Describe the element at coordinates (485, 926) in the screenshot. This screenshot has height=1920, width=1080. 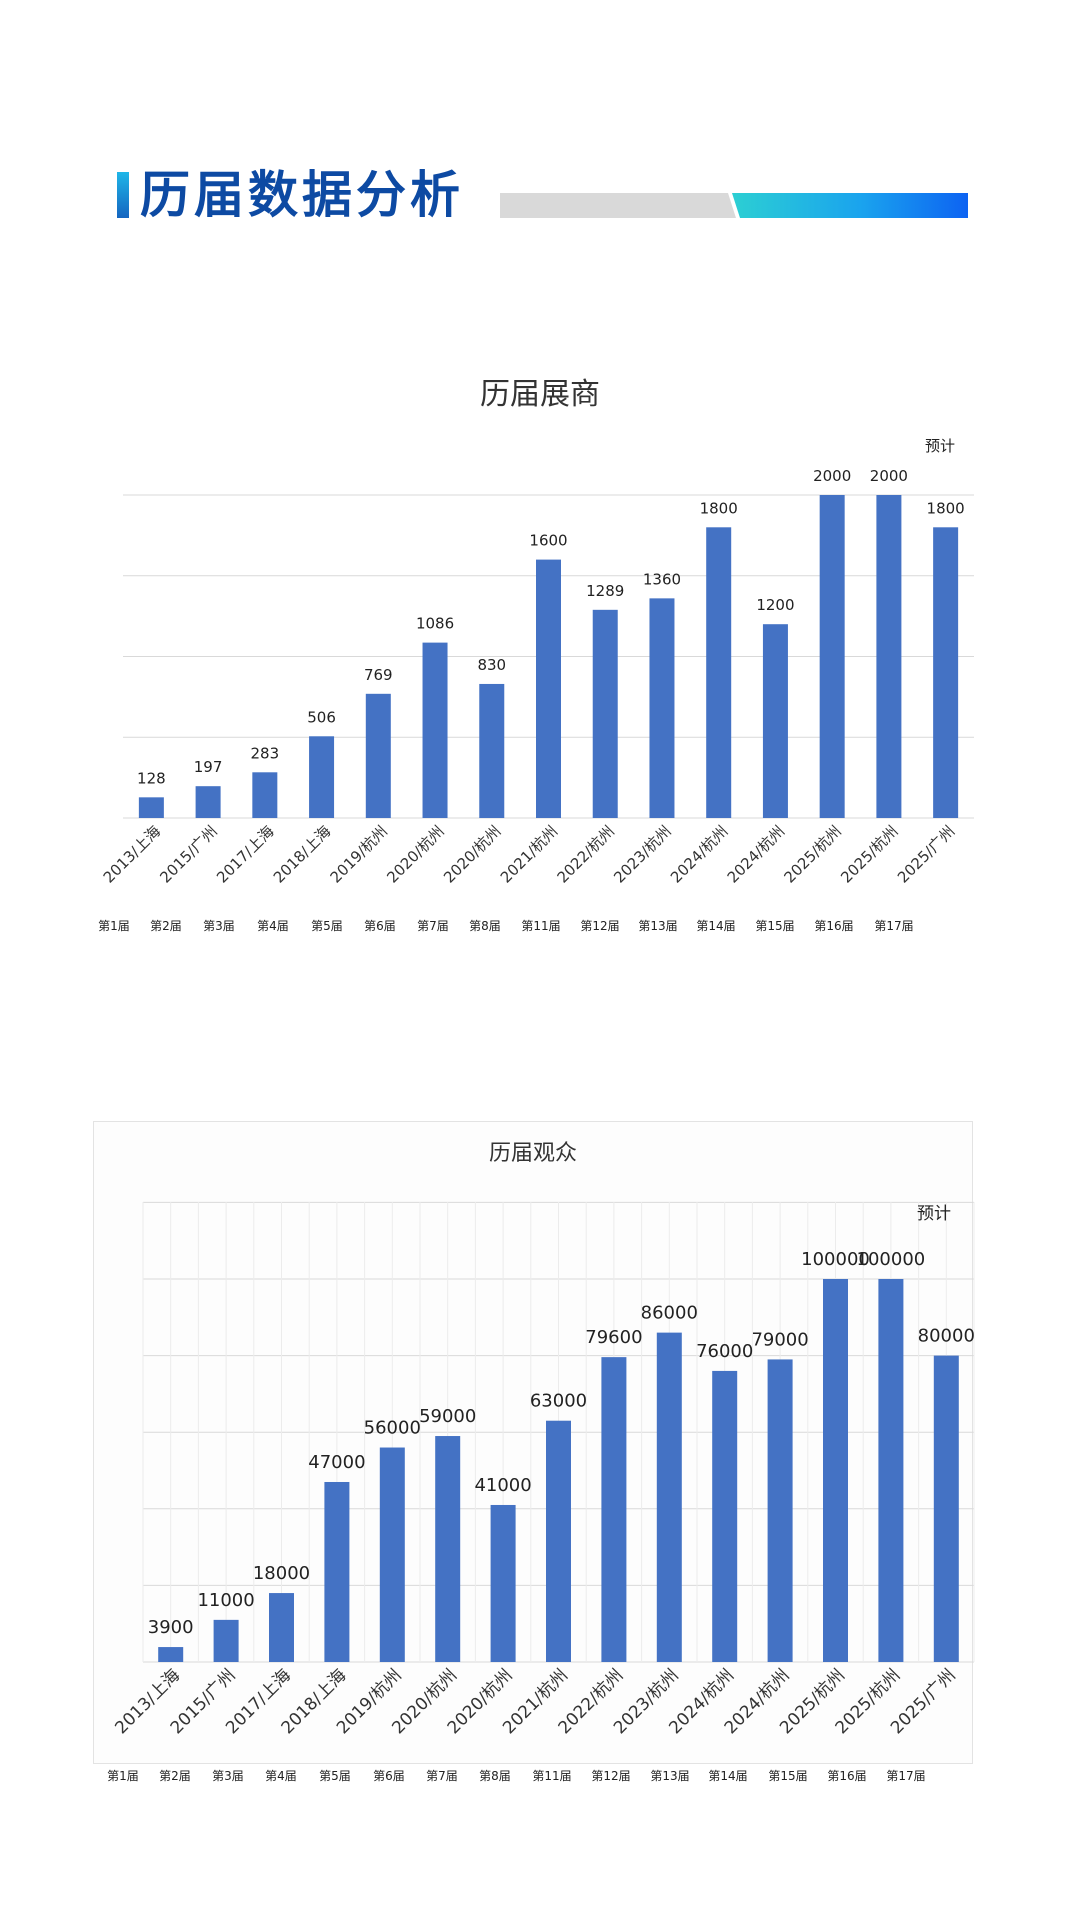
I see `session-label: 第8届` at that location.